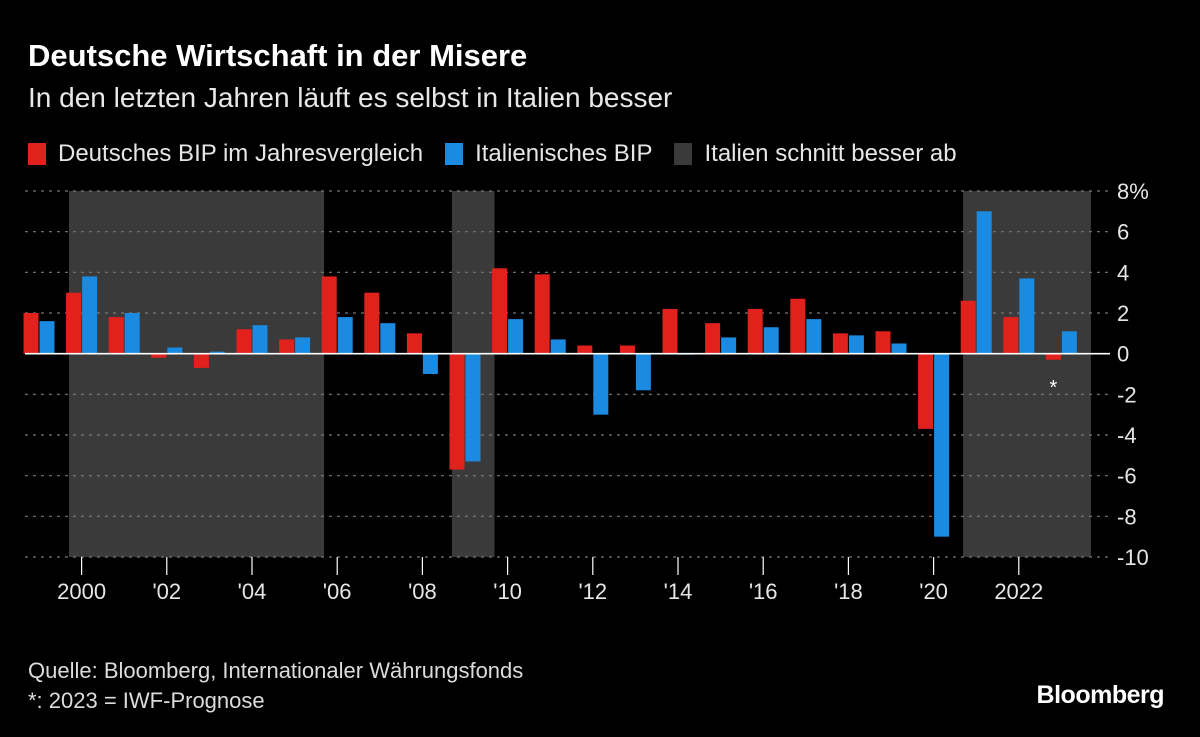  Describe the element at coordinates (1127, 394) in the screenshot. I see `y-tick-label-5: -2` at that location.